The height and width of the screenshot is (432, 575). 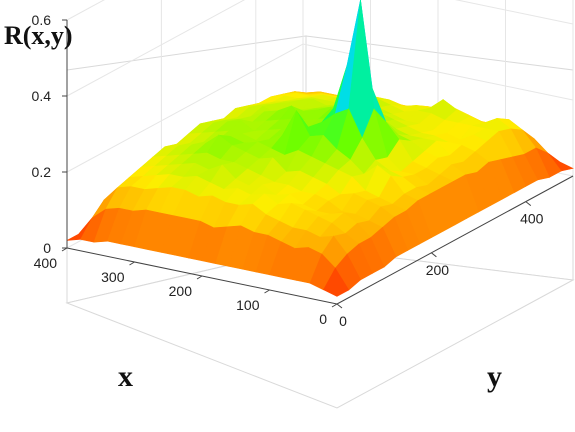 I want to click on surface-patch, so click(x=336, y=282).